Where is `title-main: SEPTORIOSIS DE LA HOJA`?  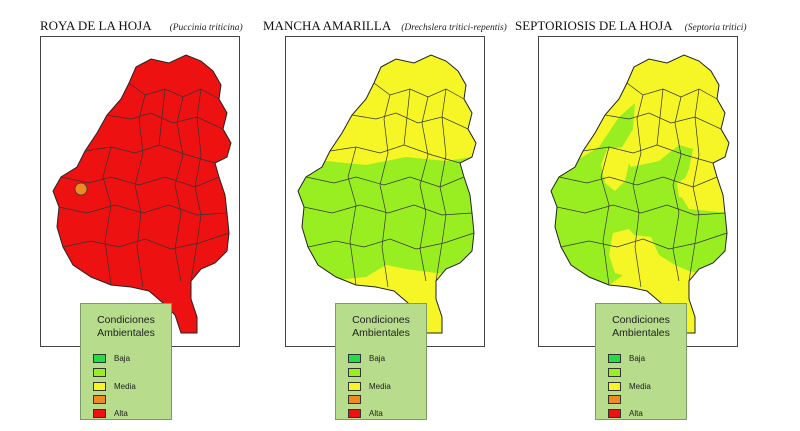
title-main: SEPTORIOSIS DE LA HOJA is located at coordinates (594, 25).